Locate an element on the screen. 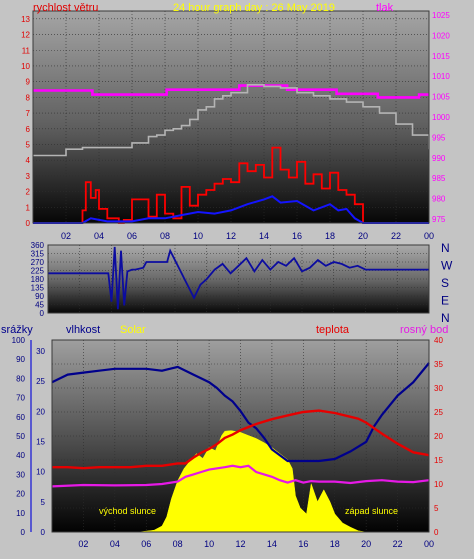 The height and width of the screenshot is (559, 474). wind-axis-title: rychlost větru is located at coordinates (65, 8).